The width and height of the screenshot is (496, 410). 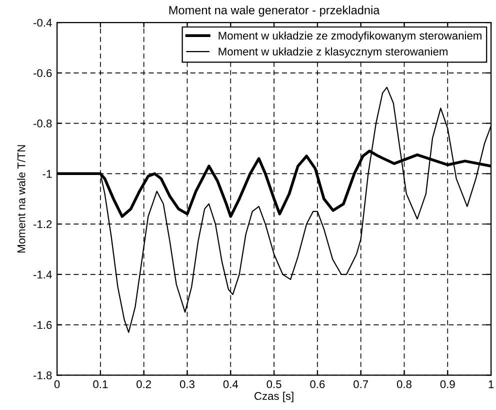 What do you see at coordinates (43, 22) in the screenshot?
I see `y-tick-label: -0.4` at bounding box center [43, 22].